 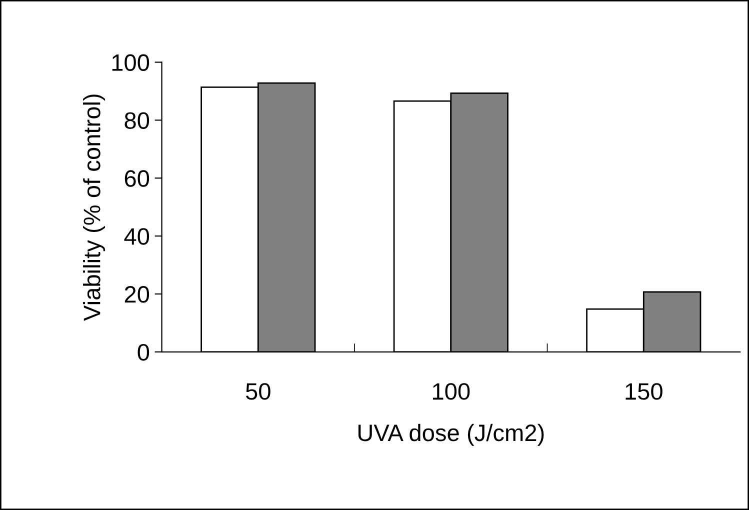 What do you see at coordinates (451, 435) in the screenshot?
I see `x-axis-title: UVA dose (J/cm2)` at bounding box center [451, 435].